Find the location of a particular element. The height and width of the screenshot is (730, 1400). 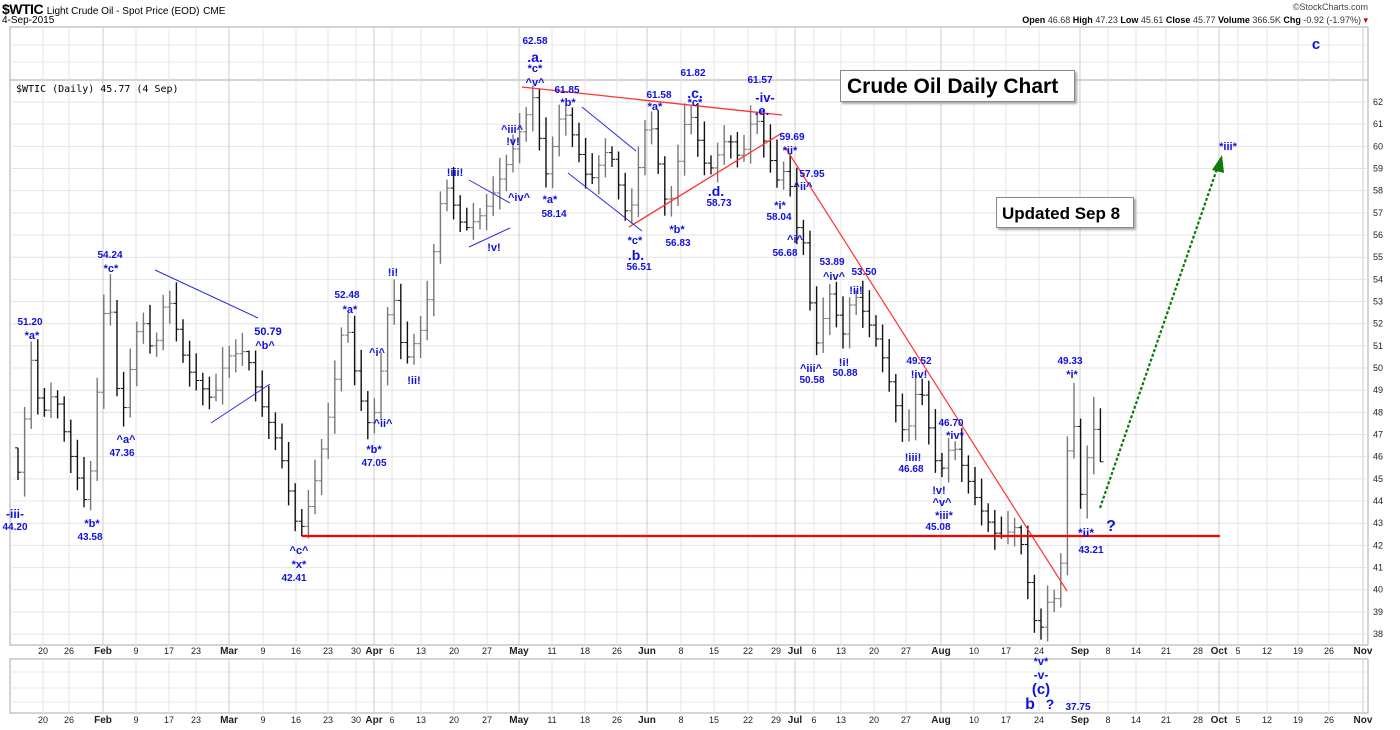

x-tick-label: 17 is located at coordinates (169, 720).